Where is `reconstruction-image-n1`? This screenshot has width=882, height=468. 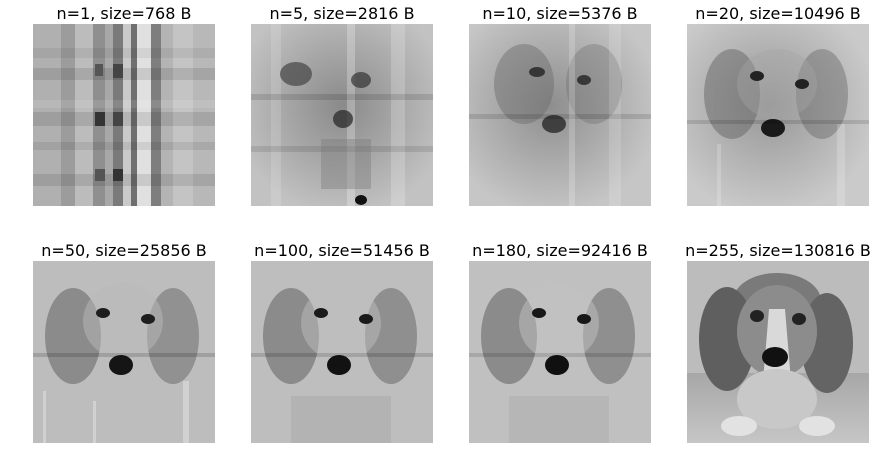
reconstruction-image-n1 is located at coordinates (124, 115).